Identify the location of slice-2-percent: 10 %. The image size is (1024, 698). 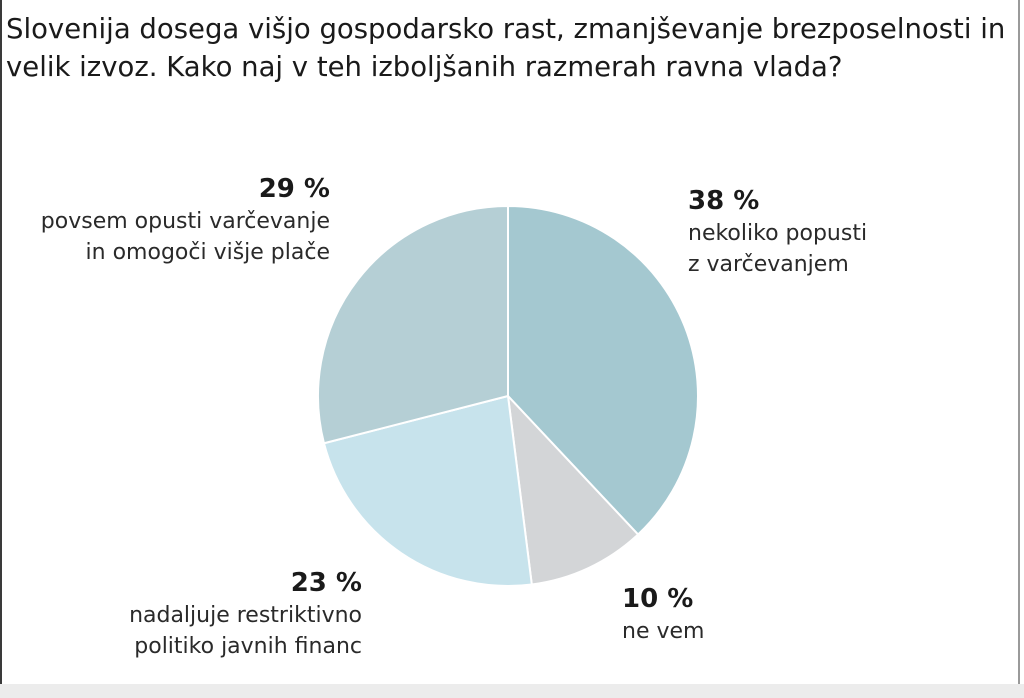
(658, 599).